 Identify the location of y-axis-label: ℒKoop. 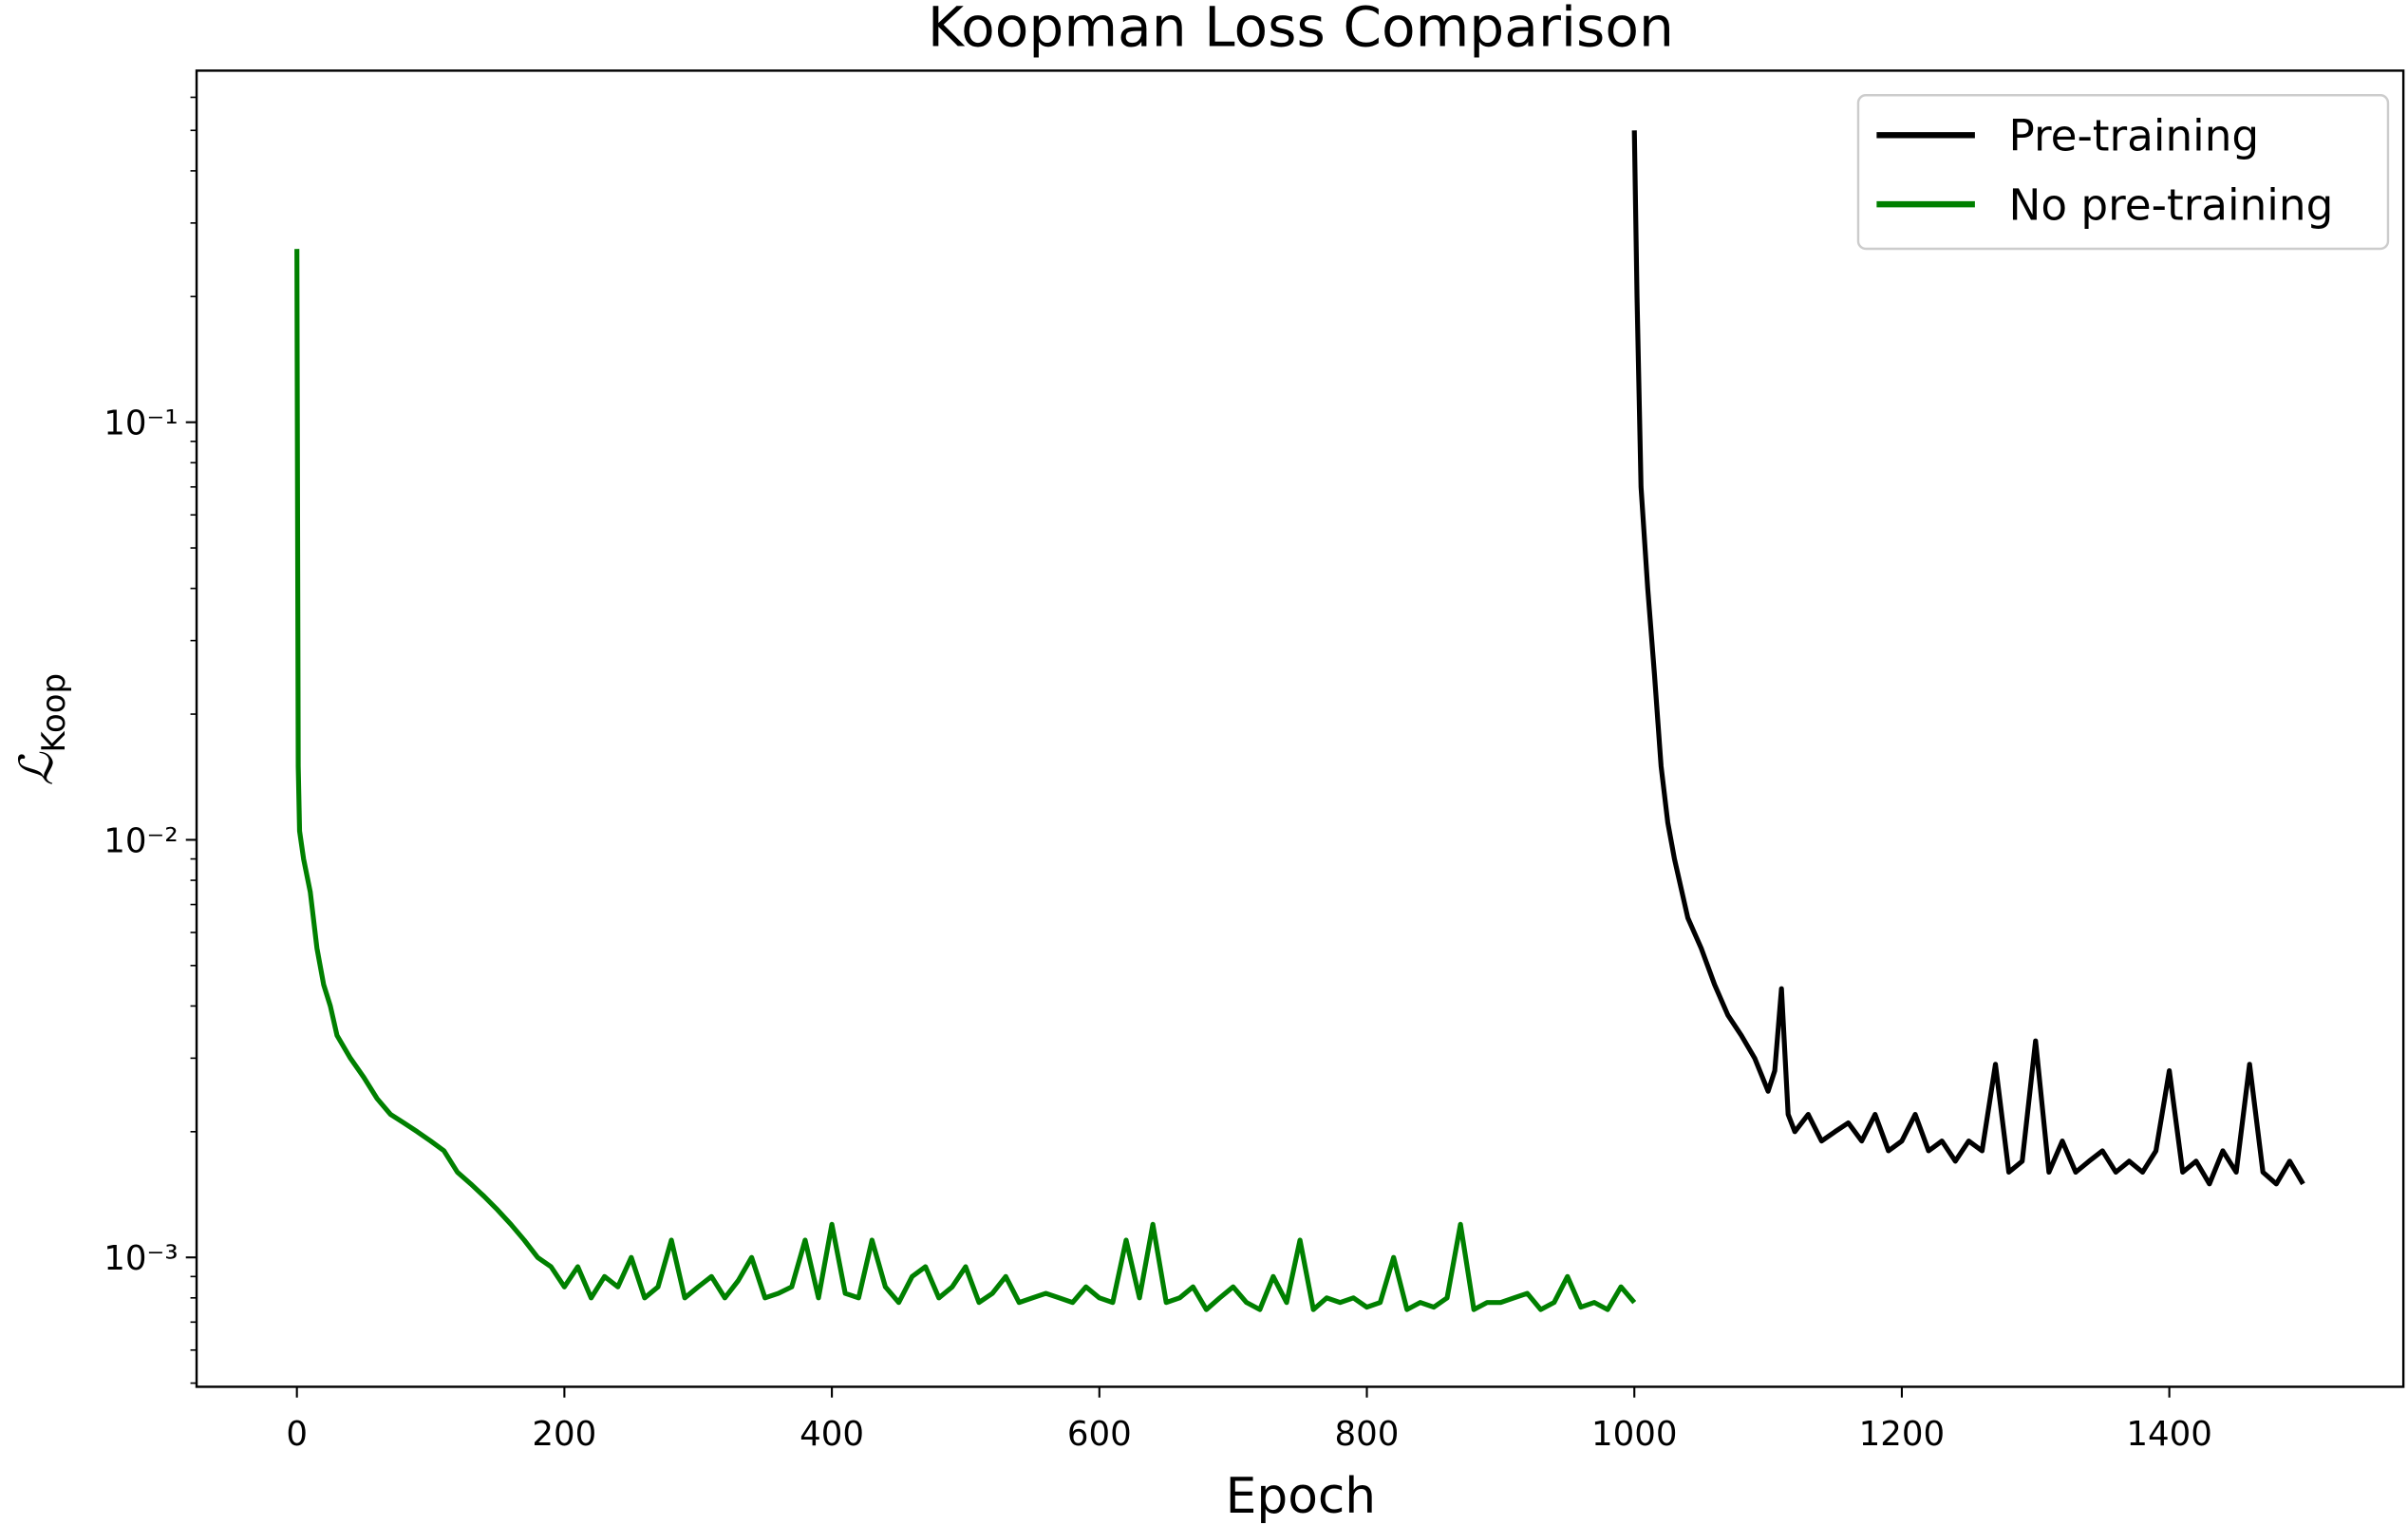
(41, 729).